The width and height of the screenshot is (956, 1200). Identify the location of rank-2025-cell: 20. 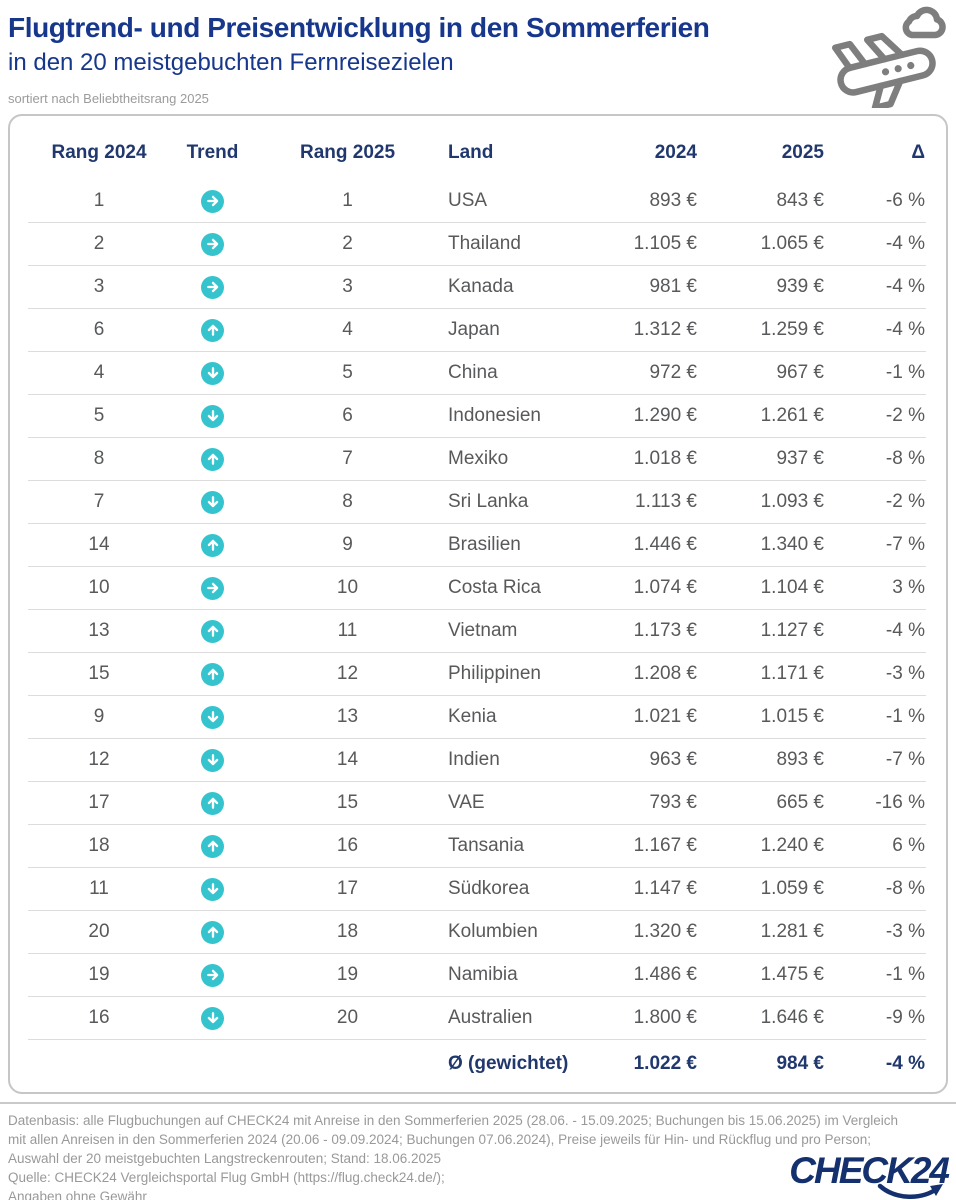
(347, 1017).